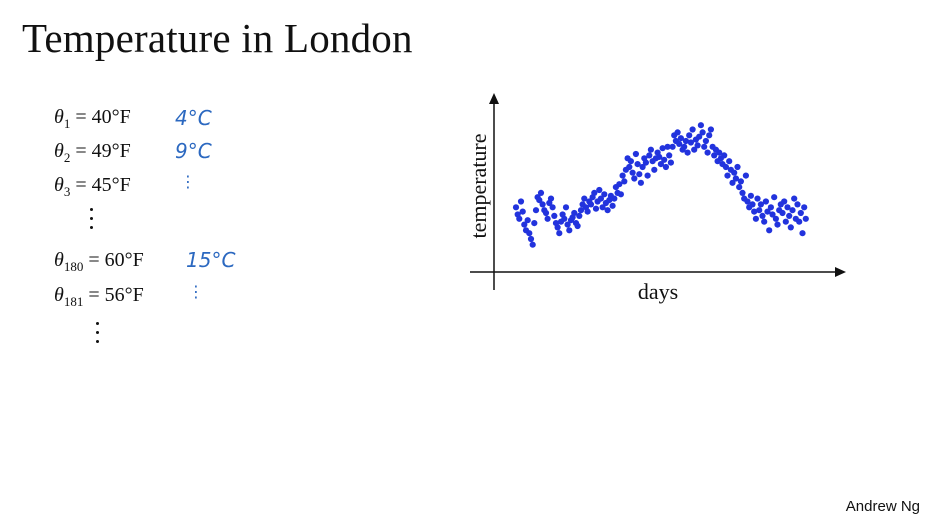 This screenshot has width=926, height=519. Describe the element at coordinates (217, 38) in the screenshot. I see `page-title: Temperature in London` at that location.